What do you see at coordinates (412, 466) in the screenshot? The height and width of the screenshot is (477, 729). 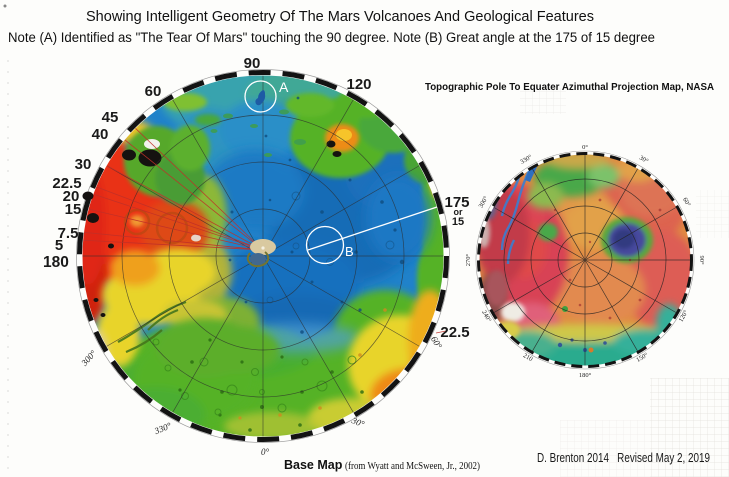 I see `svg-text:(from Wyatt and McSween, Jr.,: (from Wyatt and McSween, Jr., 2002)` at bounding box center [412, 466].